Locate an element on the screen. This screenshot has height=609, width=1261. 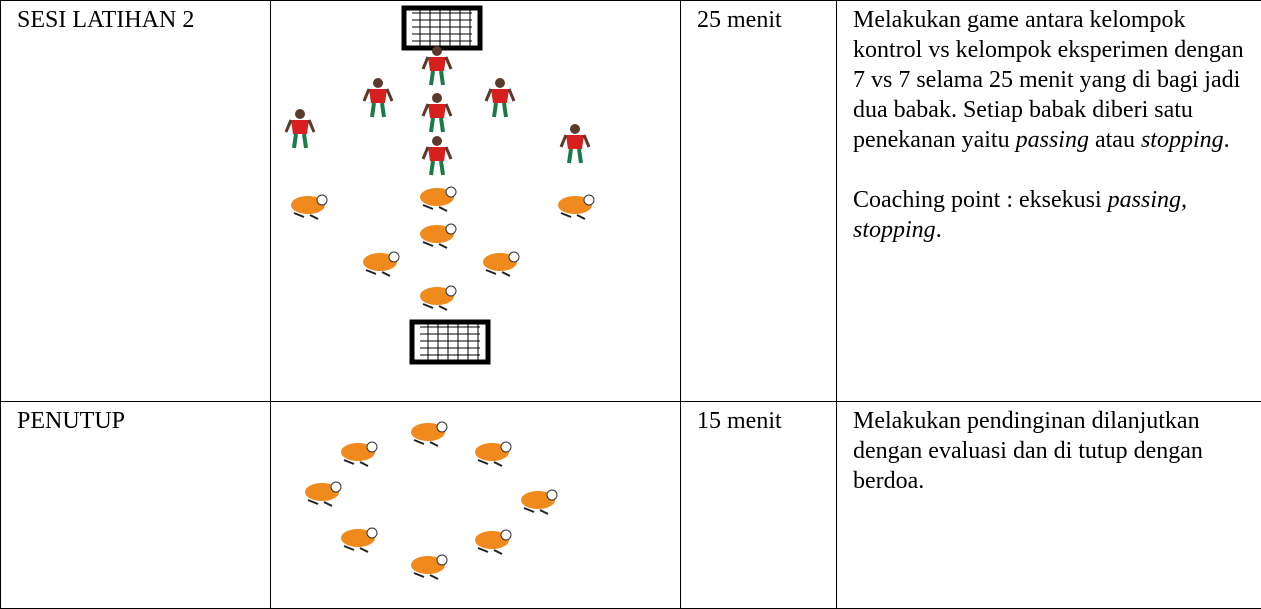
players-red is located at coordinates (437, 110).